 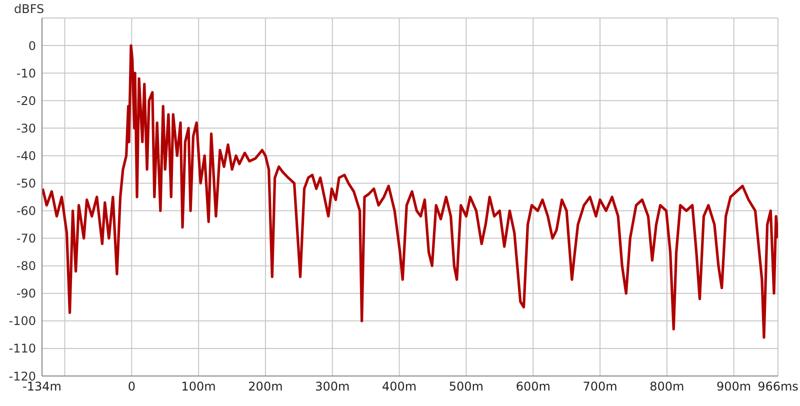 What do you see at coordinates (26, 183) in the screenshot?
I see `y-tick-label: -50` at bounding box center [26, 183].